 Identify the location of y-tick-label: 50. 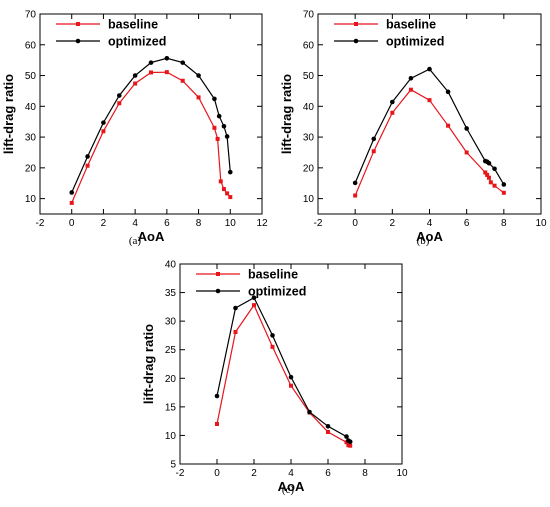
(309, 76).